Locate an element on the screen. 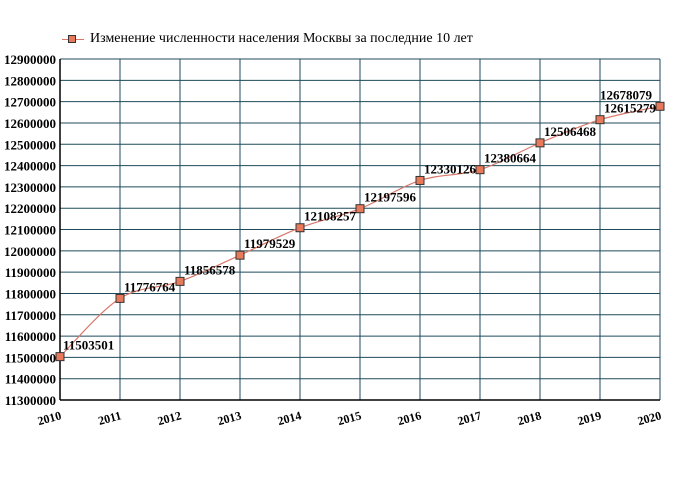  data-label: 12380664 is located at coordinates (510, 158).